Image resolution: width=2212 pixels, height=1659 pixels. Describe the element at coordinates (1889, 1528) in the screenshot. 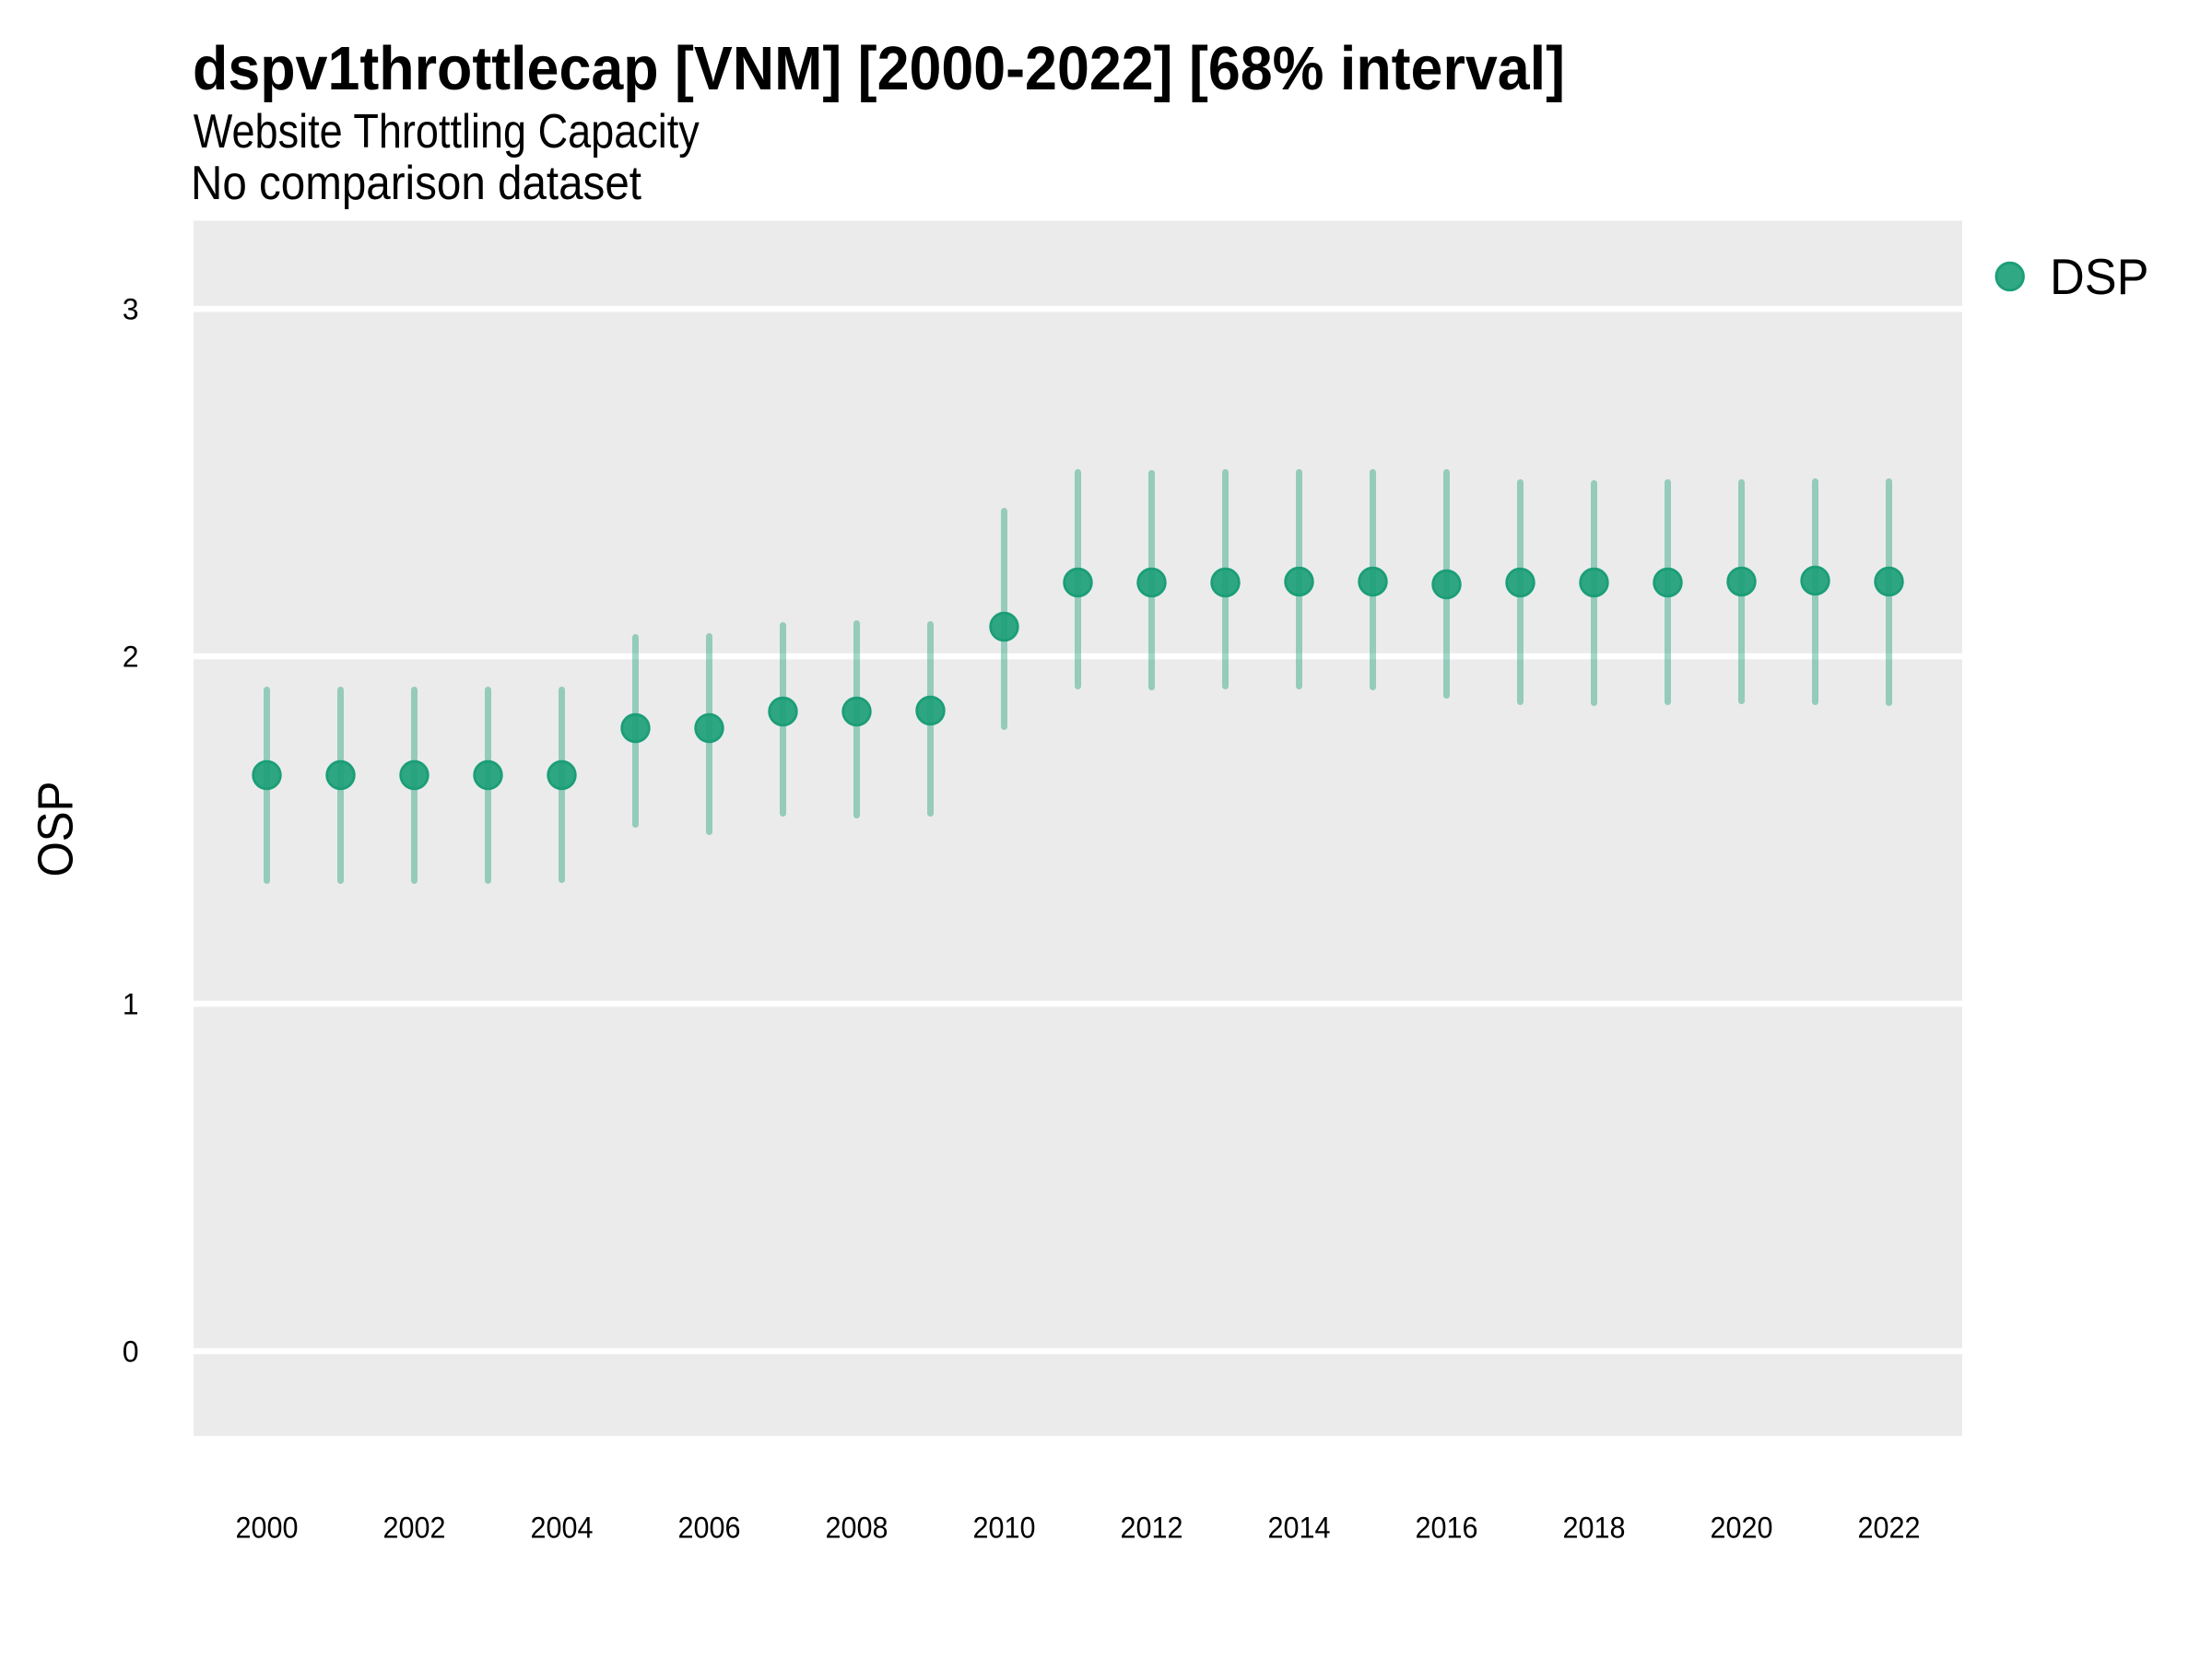

I see `svg-text: 2022` at that location.